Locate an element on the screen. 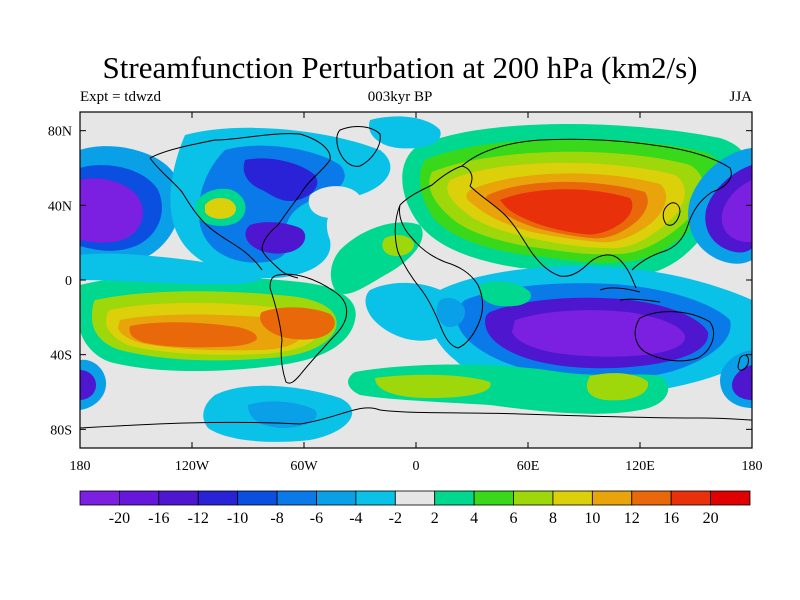 The image size is (800, 600). south-atlantic-low is located at coordinates (411, 311).